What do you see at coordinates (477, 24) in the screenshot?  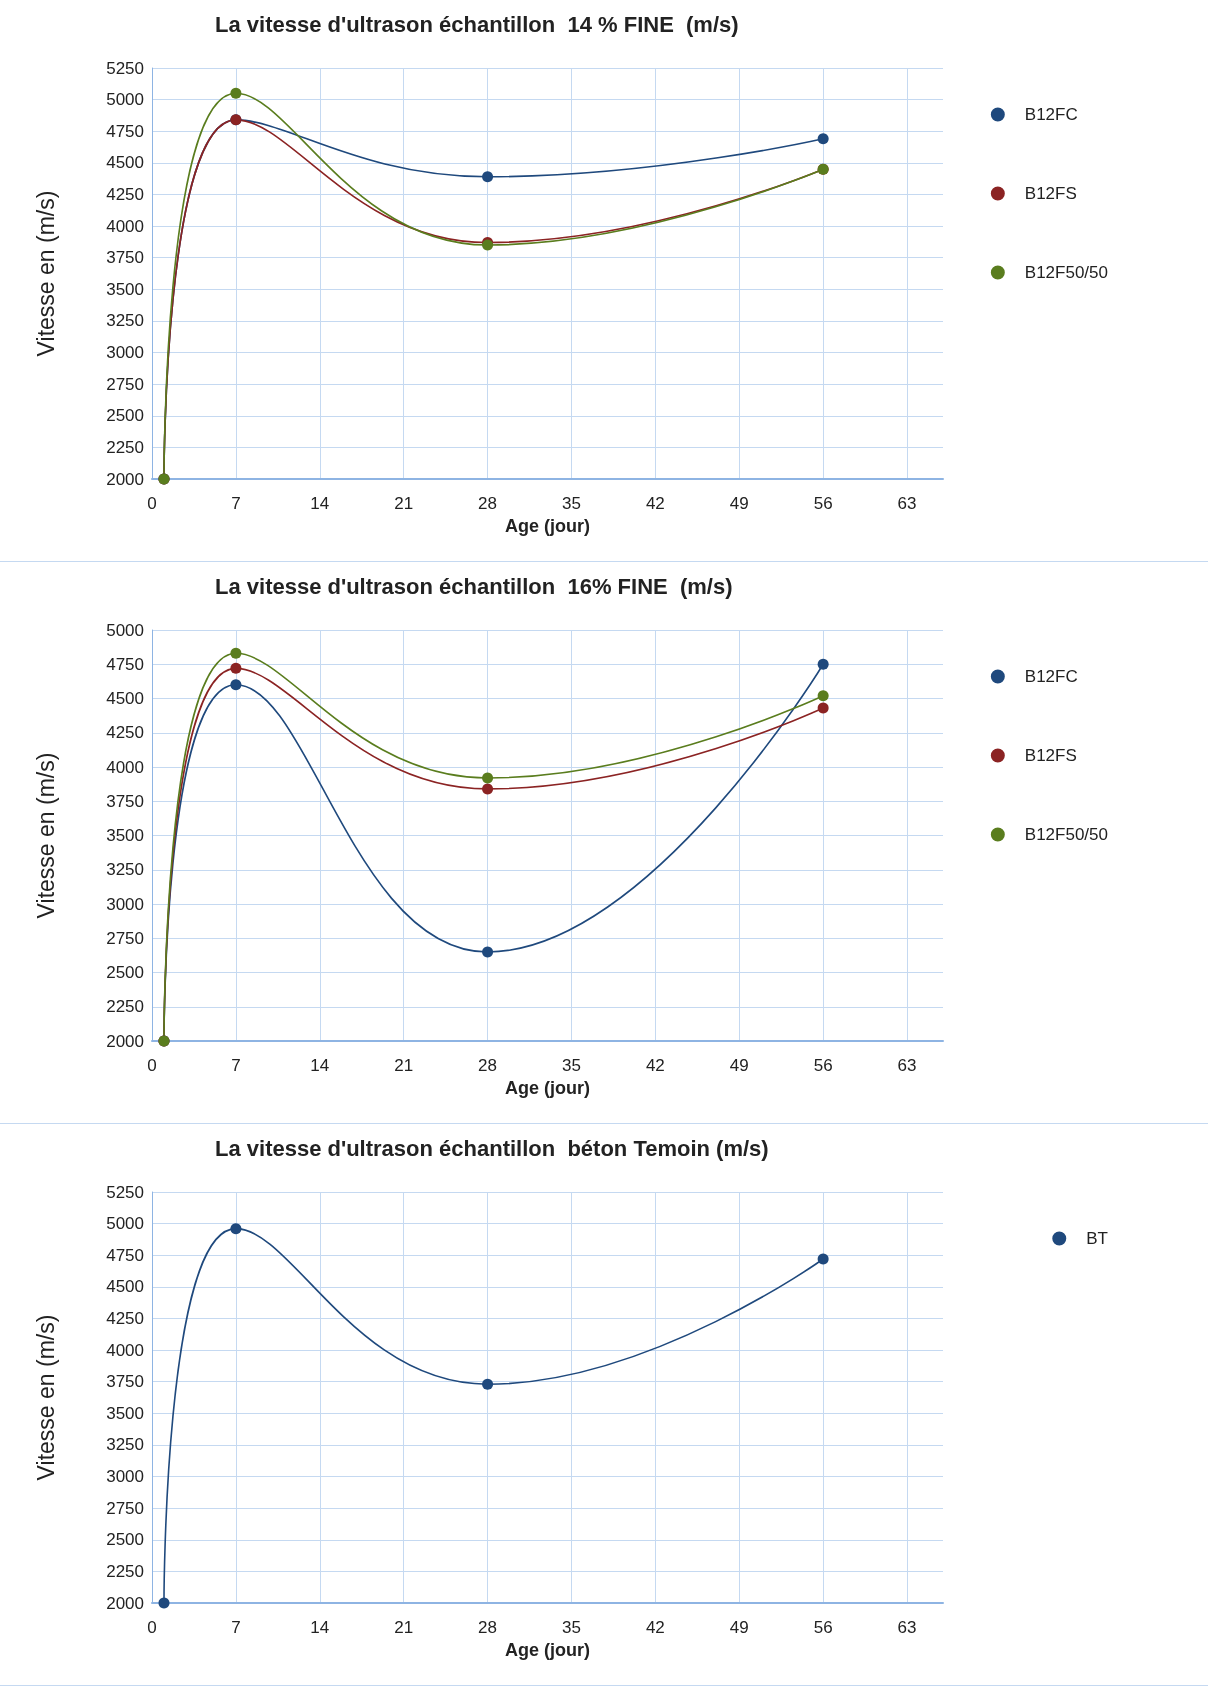 I see `chart-title: La vitesse d'ultrason échantillon 14 % FINE (m/s)` at bounding box center [477, 24].